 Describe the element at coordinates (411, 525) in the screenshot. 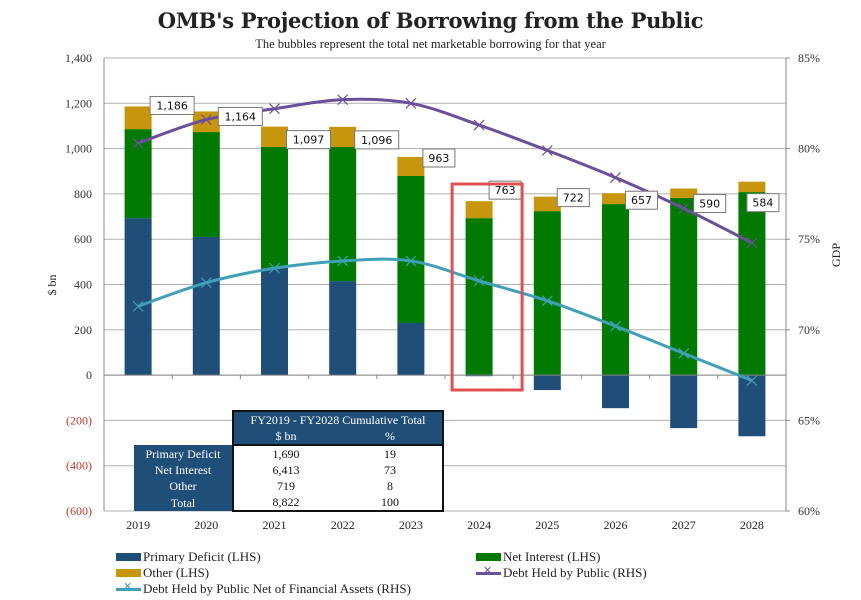

I see `x-tick-label: 2023` at that location.